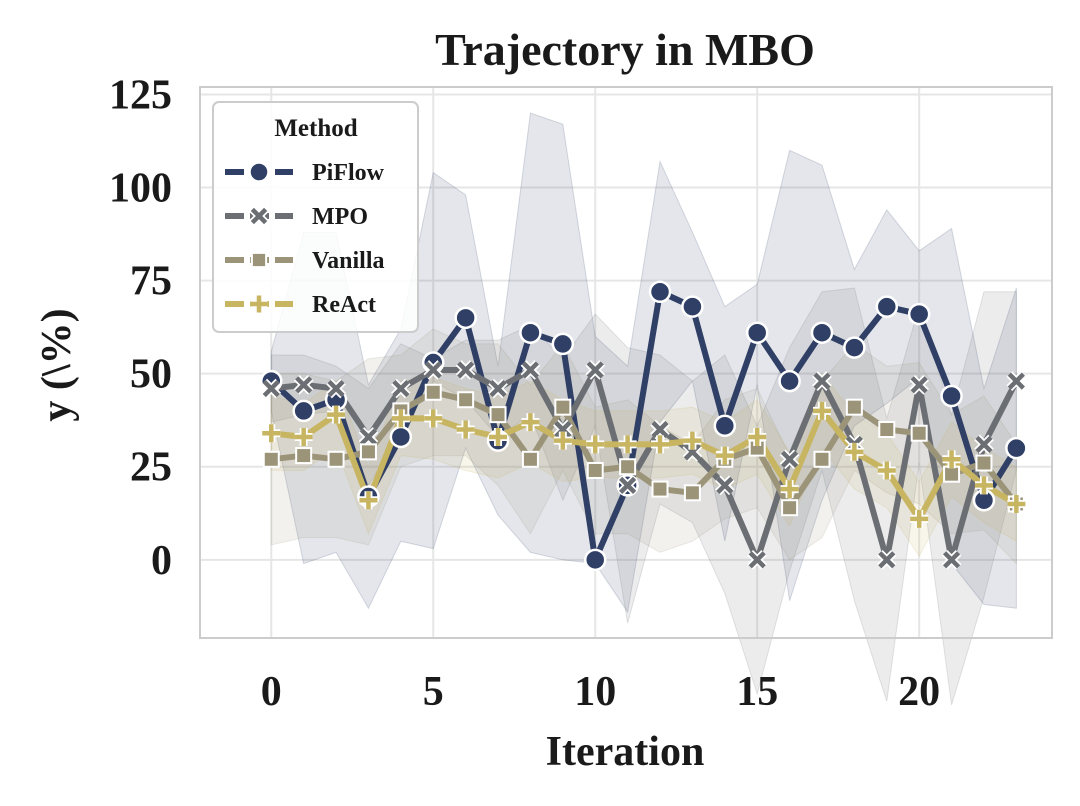  What do you see at coordinates (259, 260) in the screenshot?
I see `legend-marker-vanilla` at bounding box center [259, 260].